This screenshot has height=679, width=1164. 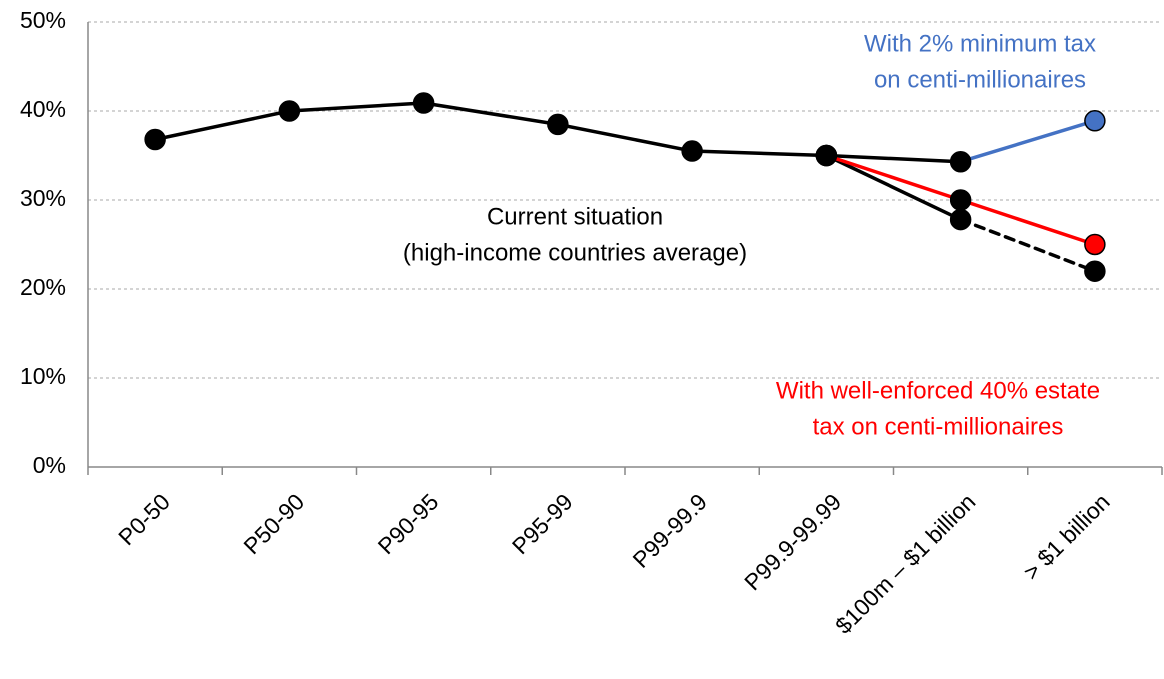 I want to click on series-annotation: (high-income countries average), so click(x=575, y=252).